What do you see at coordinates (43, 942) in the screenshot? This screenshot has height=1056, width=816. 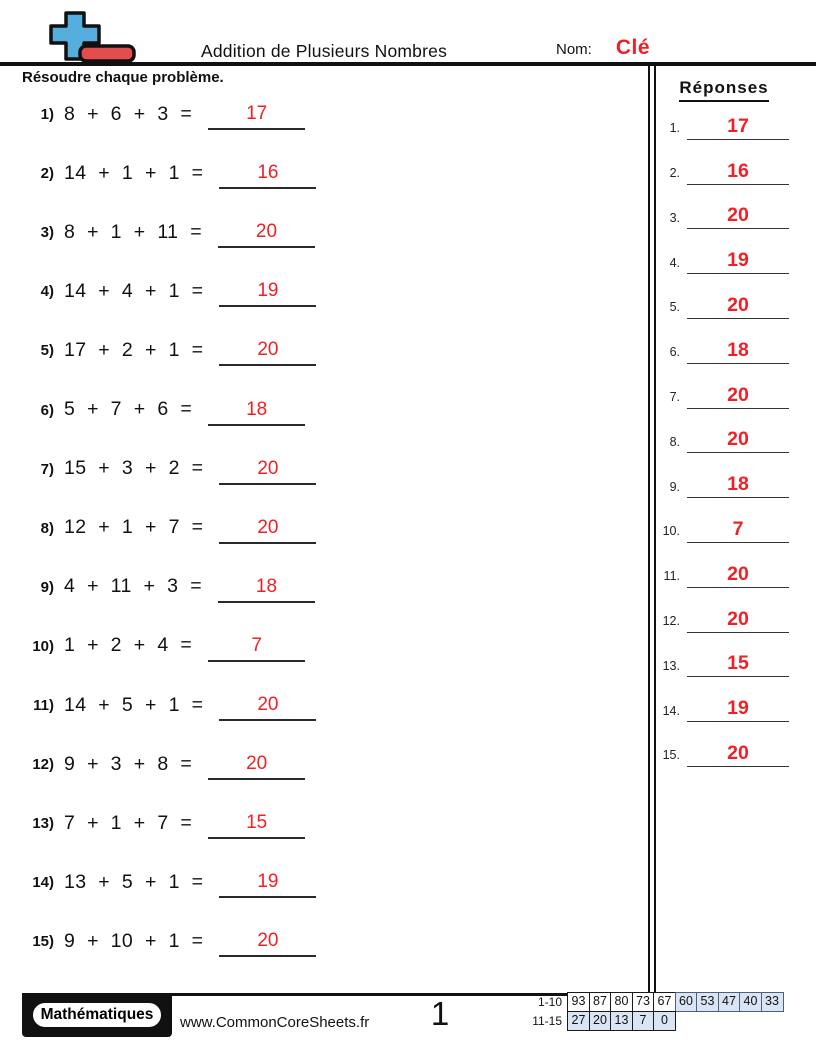 I see `problem-number: 15)` at bounding box center [43, 942].